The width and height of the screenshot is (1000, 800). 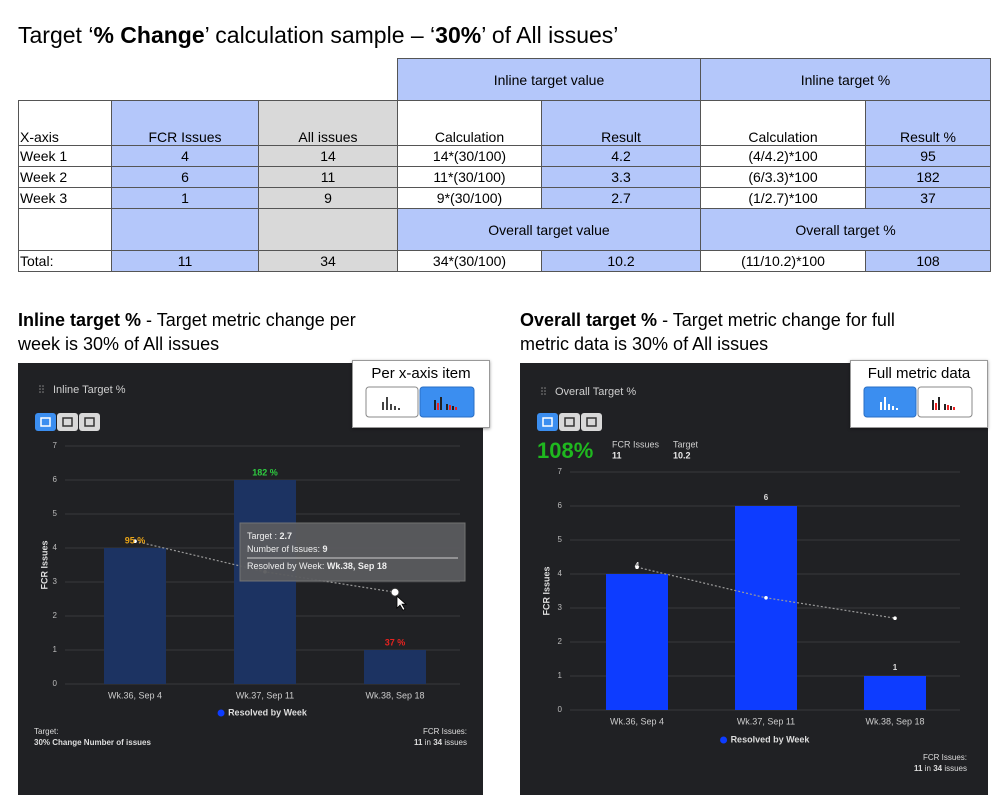 I want to click on table-cell: 108, so click(x=928, y=261).